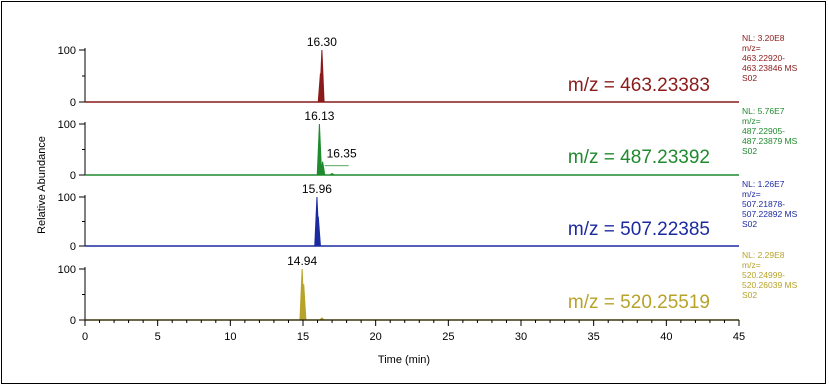  I want to click on x-tick-label: 15, so click(303, 337).